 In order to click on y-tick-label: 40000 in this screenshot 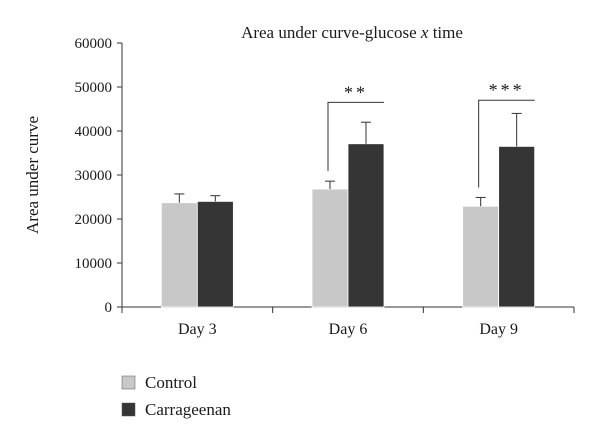, I will do `click(94, 132)`.